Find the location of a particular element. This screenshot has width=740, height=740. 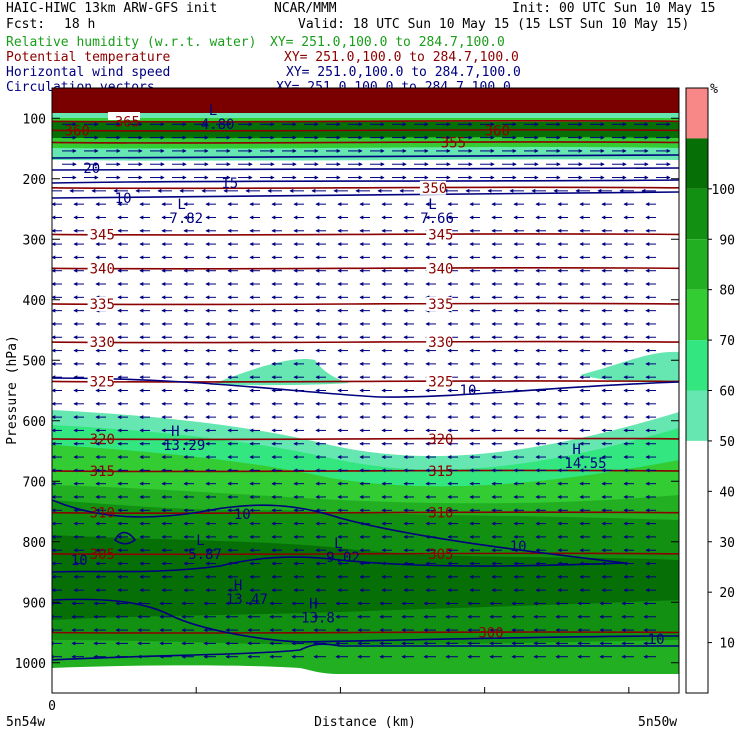

colorbar-label-70: 70 is located at coordinates (727, 341).